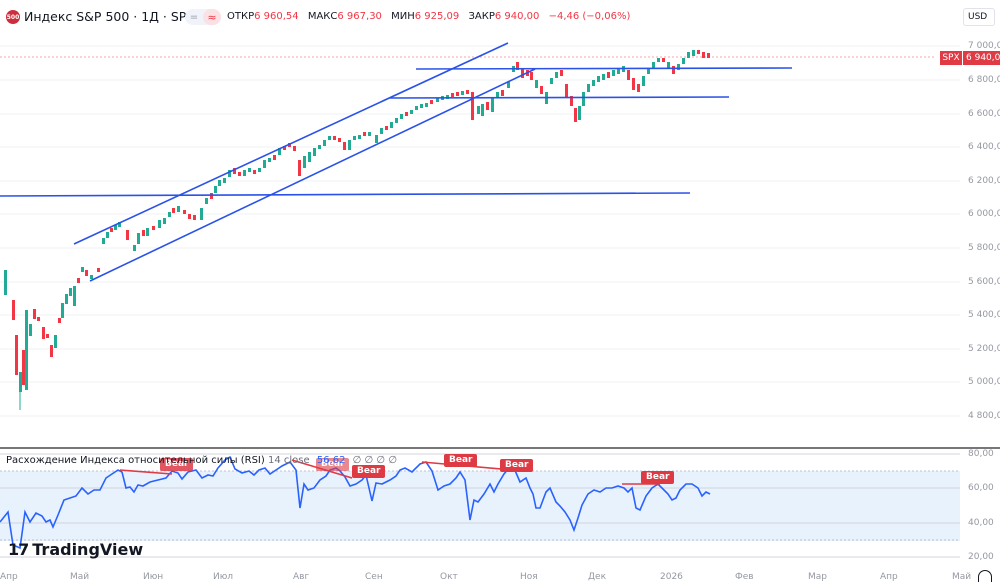  What do you see at coordinates (984, 282) in the screenshot?
I see `price-label: 5 600,00` at bounding box center [984, 282].